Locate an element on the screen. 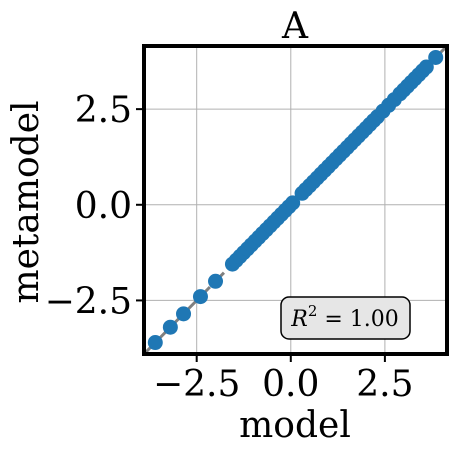 The image size is (458, 454). x-axis-label: model is located at coordinates (295, 425).